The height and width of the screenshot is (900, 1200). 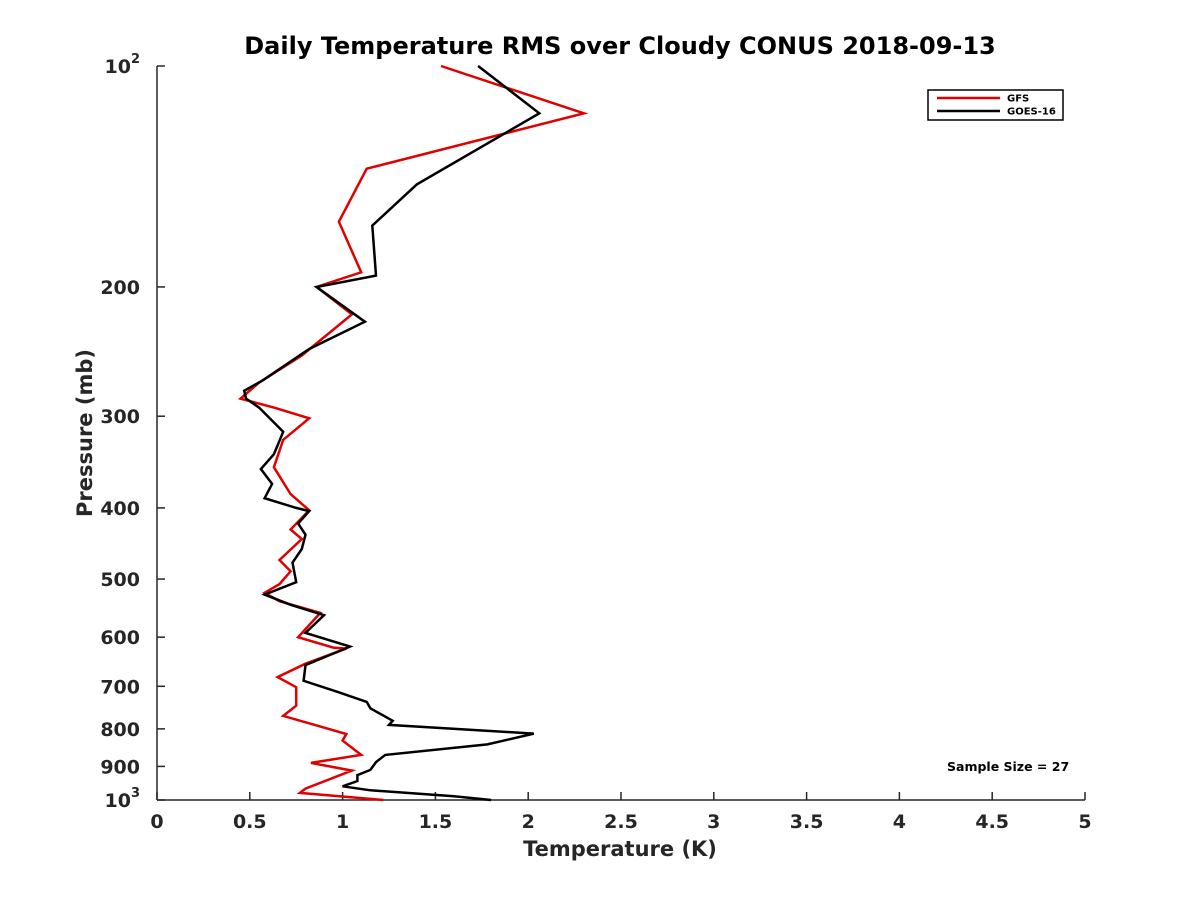 I want to click on y-axis-label: Pressure (mb), so click(x=85, y=433).